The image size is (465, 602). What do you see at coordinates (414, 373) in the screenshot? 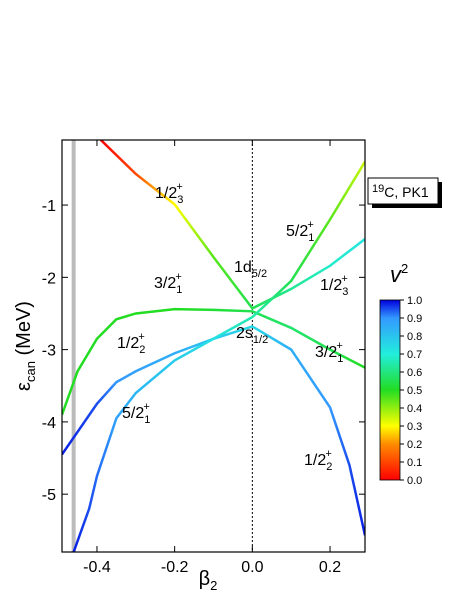
I see `colorbar-tick-label: 0.6` at bounding box center [414, 373].